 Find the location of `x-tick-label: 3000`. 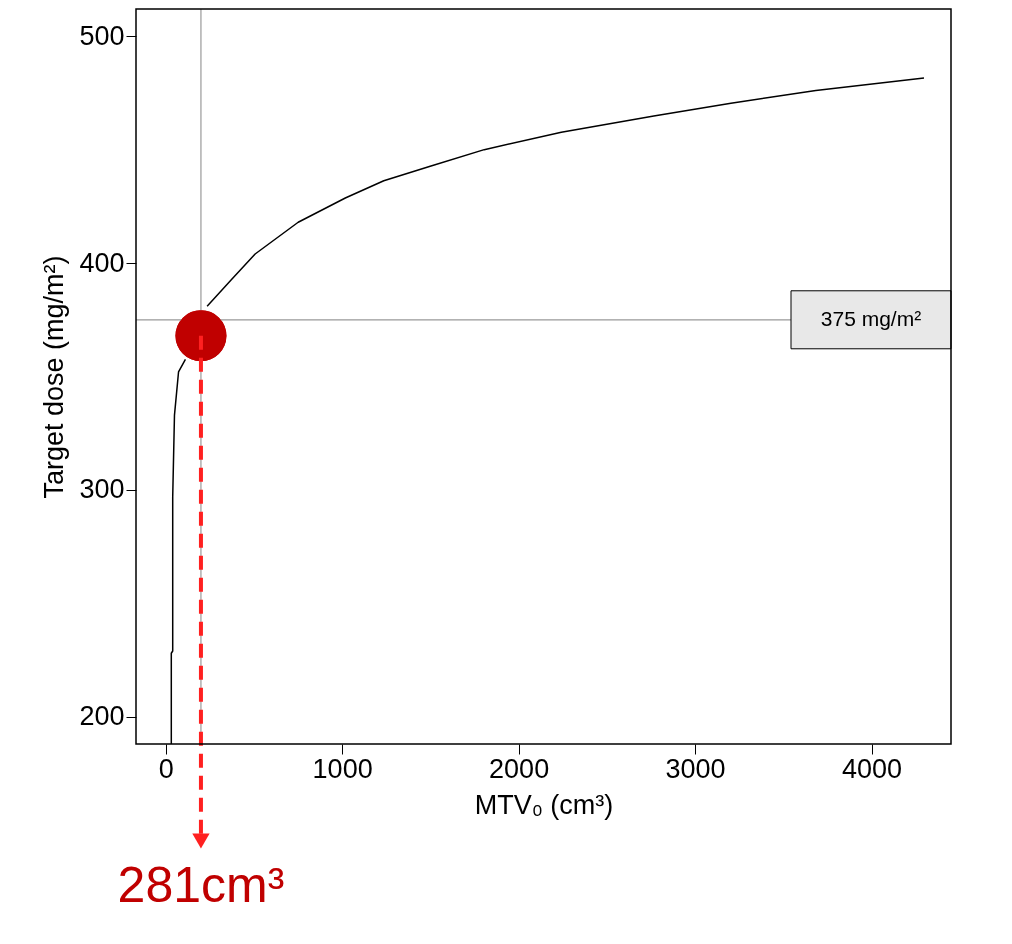

x-tick-label: 3000 is located at coordinates (695, 768).